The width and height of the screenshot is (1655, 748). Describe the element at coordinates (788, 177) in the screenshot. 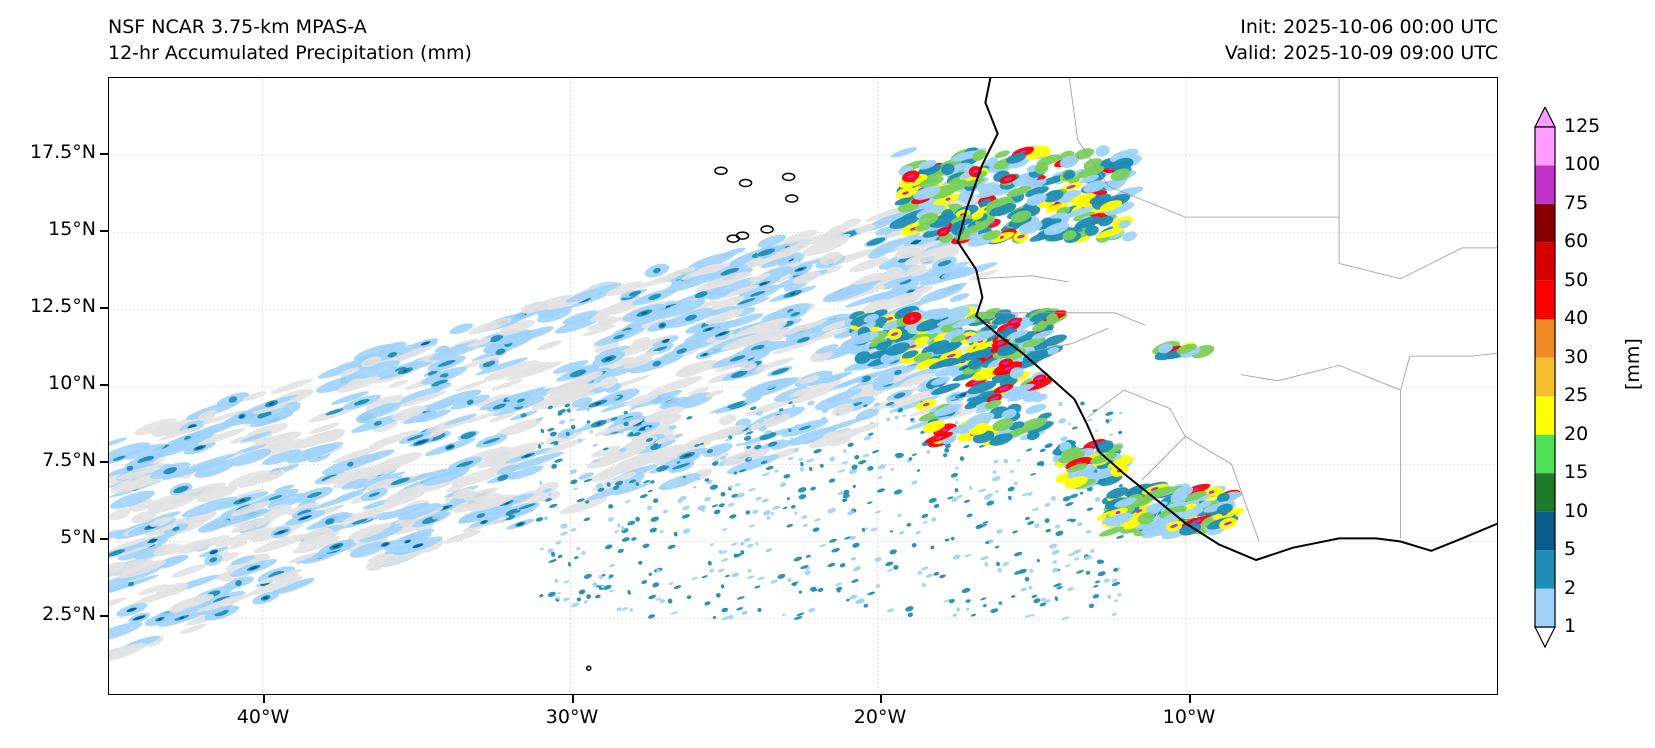

I see `island-outline` at that location.